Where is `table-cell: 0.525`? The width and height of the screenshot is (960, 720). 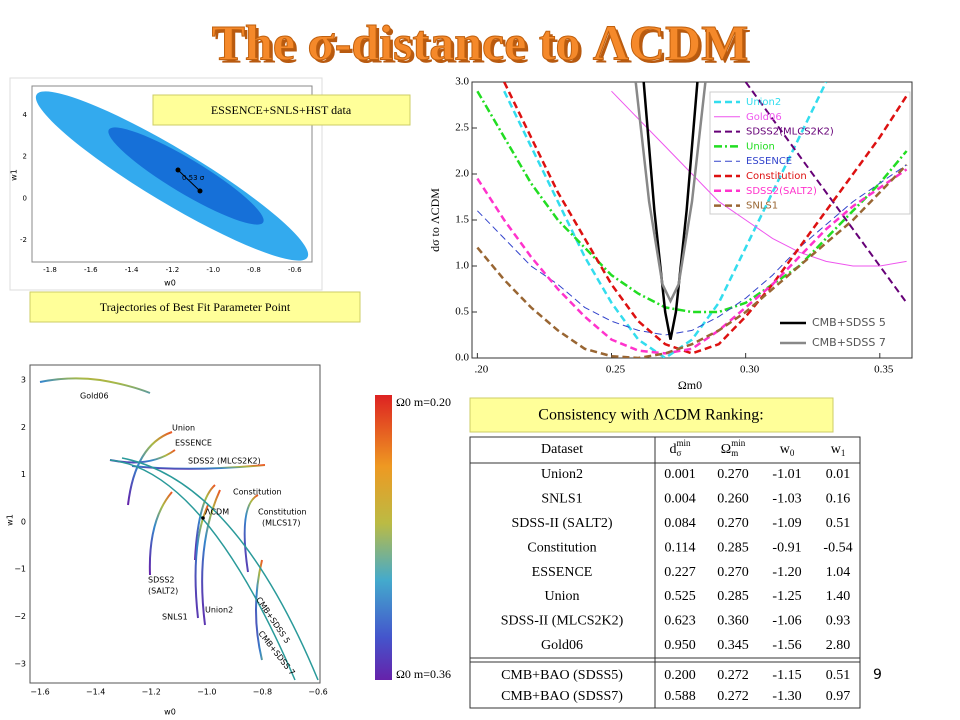
table-cell: 0.525 is located at coordinates (680, 596).